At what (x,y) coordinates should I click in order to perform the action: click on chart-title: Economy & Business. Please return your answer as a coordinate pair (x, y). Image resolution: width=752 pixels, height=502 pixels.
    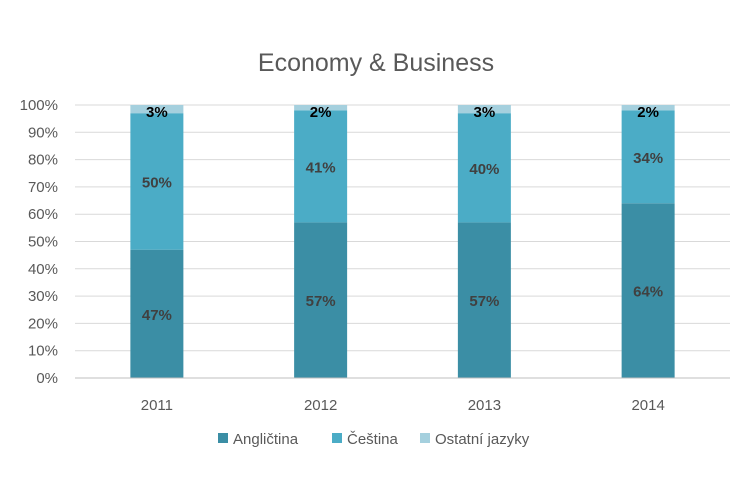
    Looking at the image, I should click on (376, 63).